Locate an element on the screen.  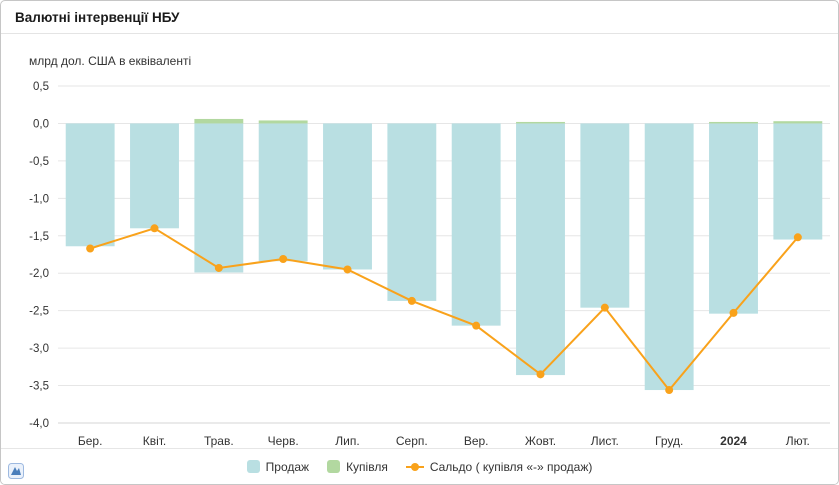
y-axis-label: -1,0 is located at coordinates (39, 199).